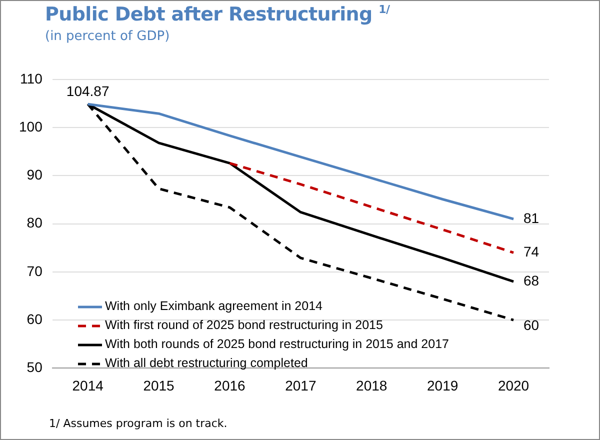 Image resolution: width=600 pixels, height=440 pixels. Describe the element at coordinates (88, 90) in the screenshot. I see `data-label: 104.87` at that location.